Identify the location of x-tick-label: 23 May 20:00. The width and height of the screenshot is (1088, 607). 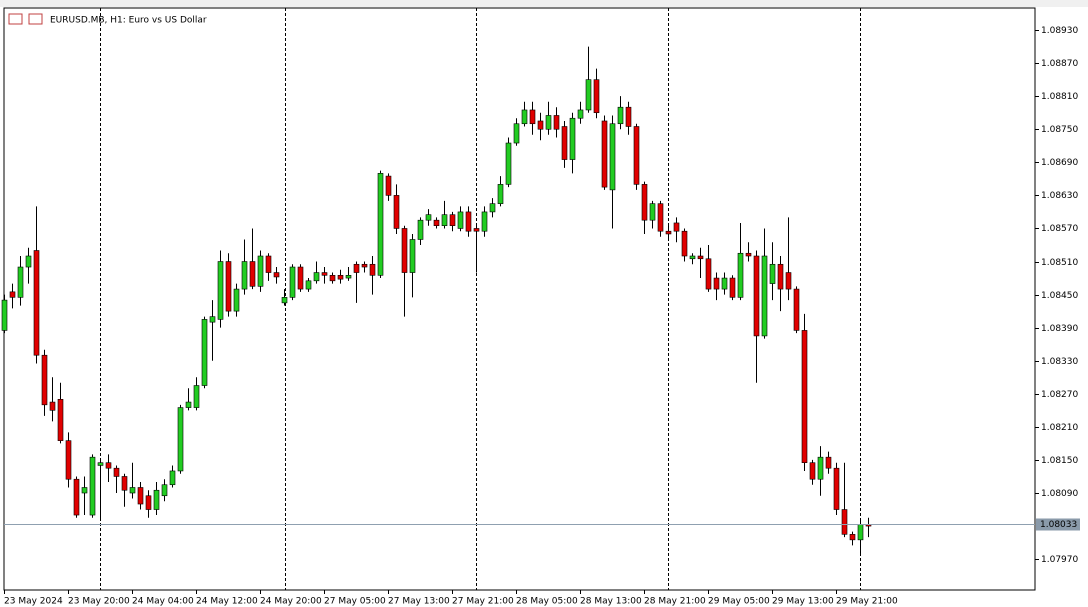
(99, 602).